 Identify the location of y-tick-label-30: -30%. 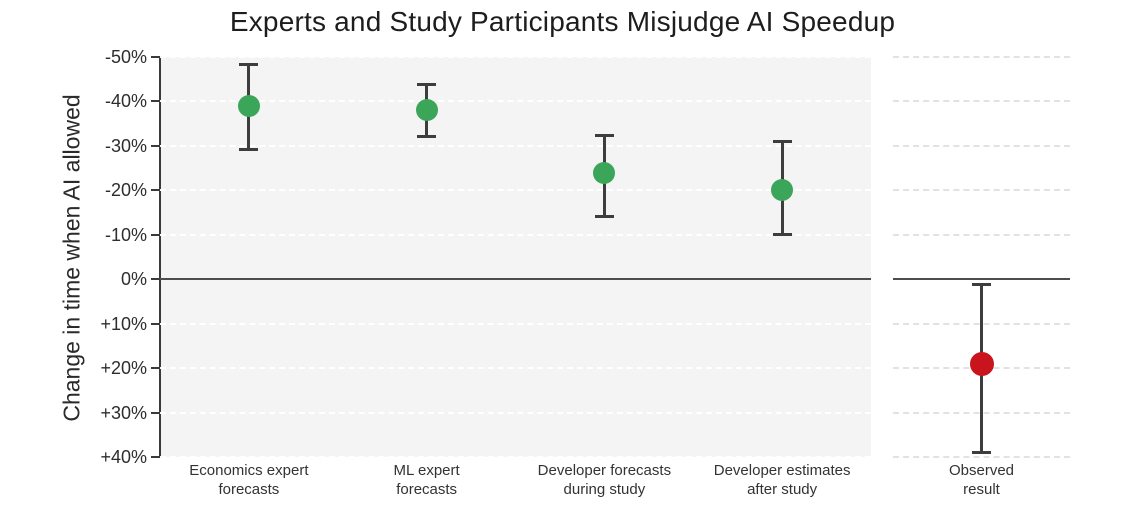
(125, 145).